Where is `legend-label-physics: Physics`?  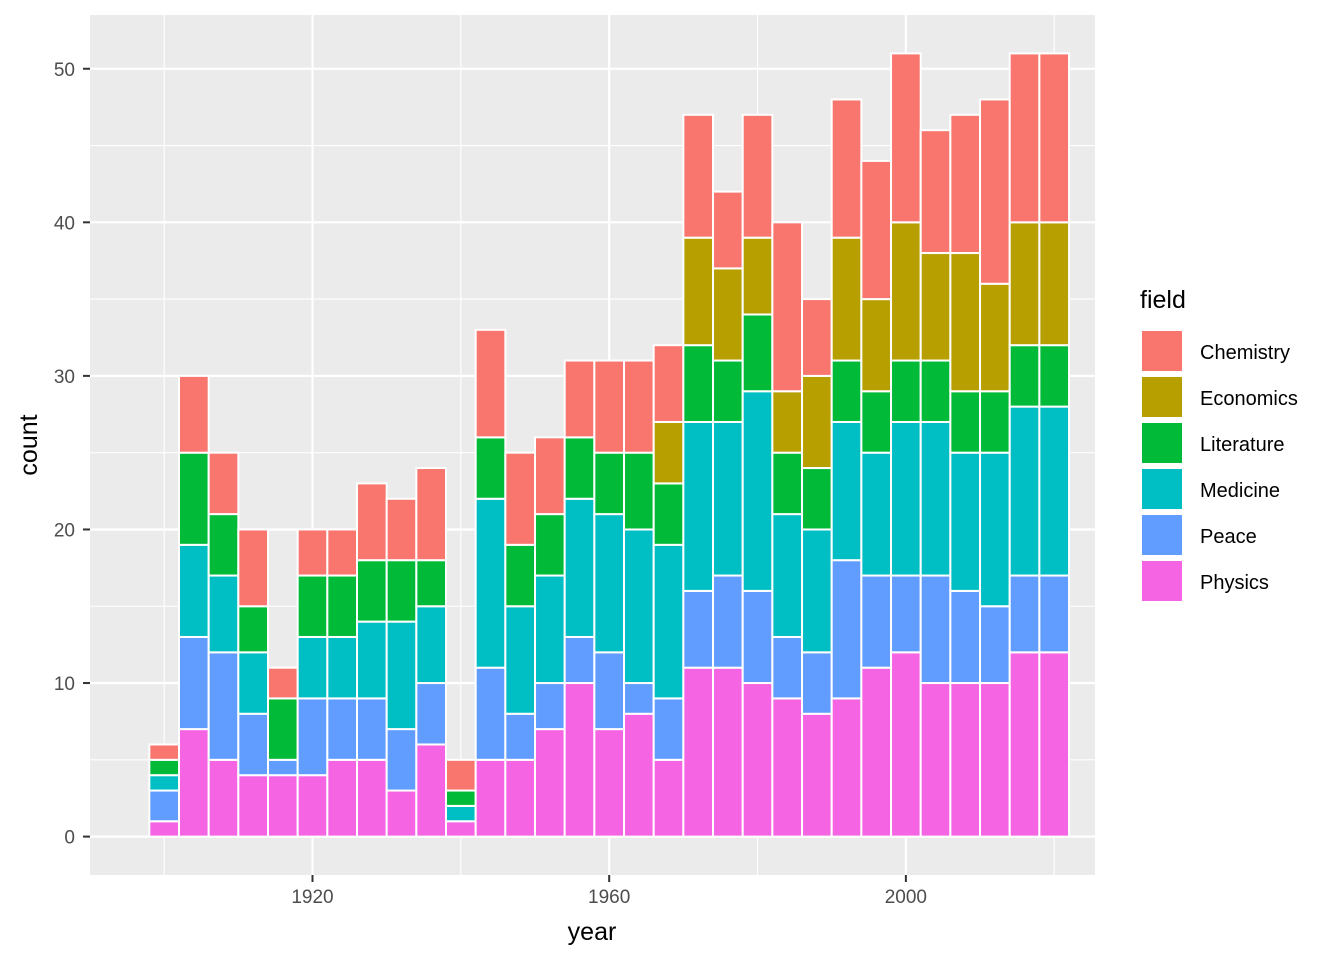
legend-label-physics: Physics is located at coordinates (1234, 583).